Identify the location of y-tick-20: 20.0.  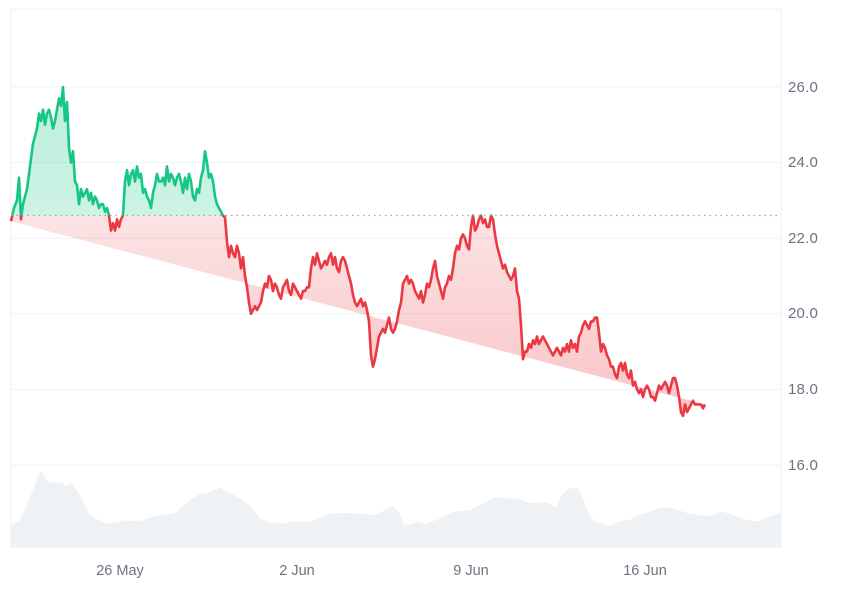
(803, 313).